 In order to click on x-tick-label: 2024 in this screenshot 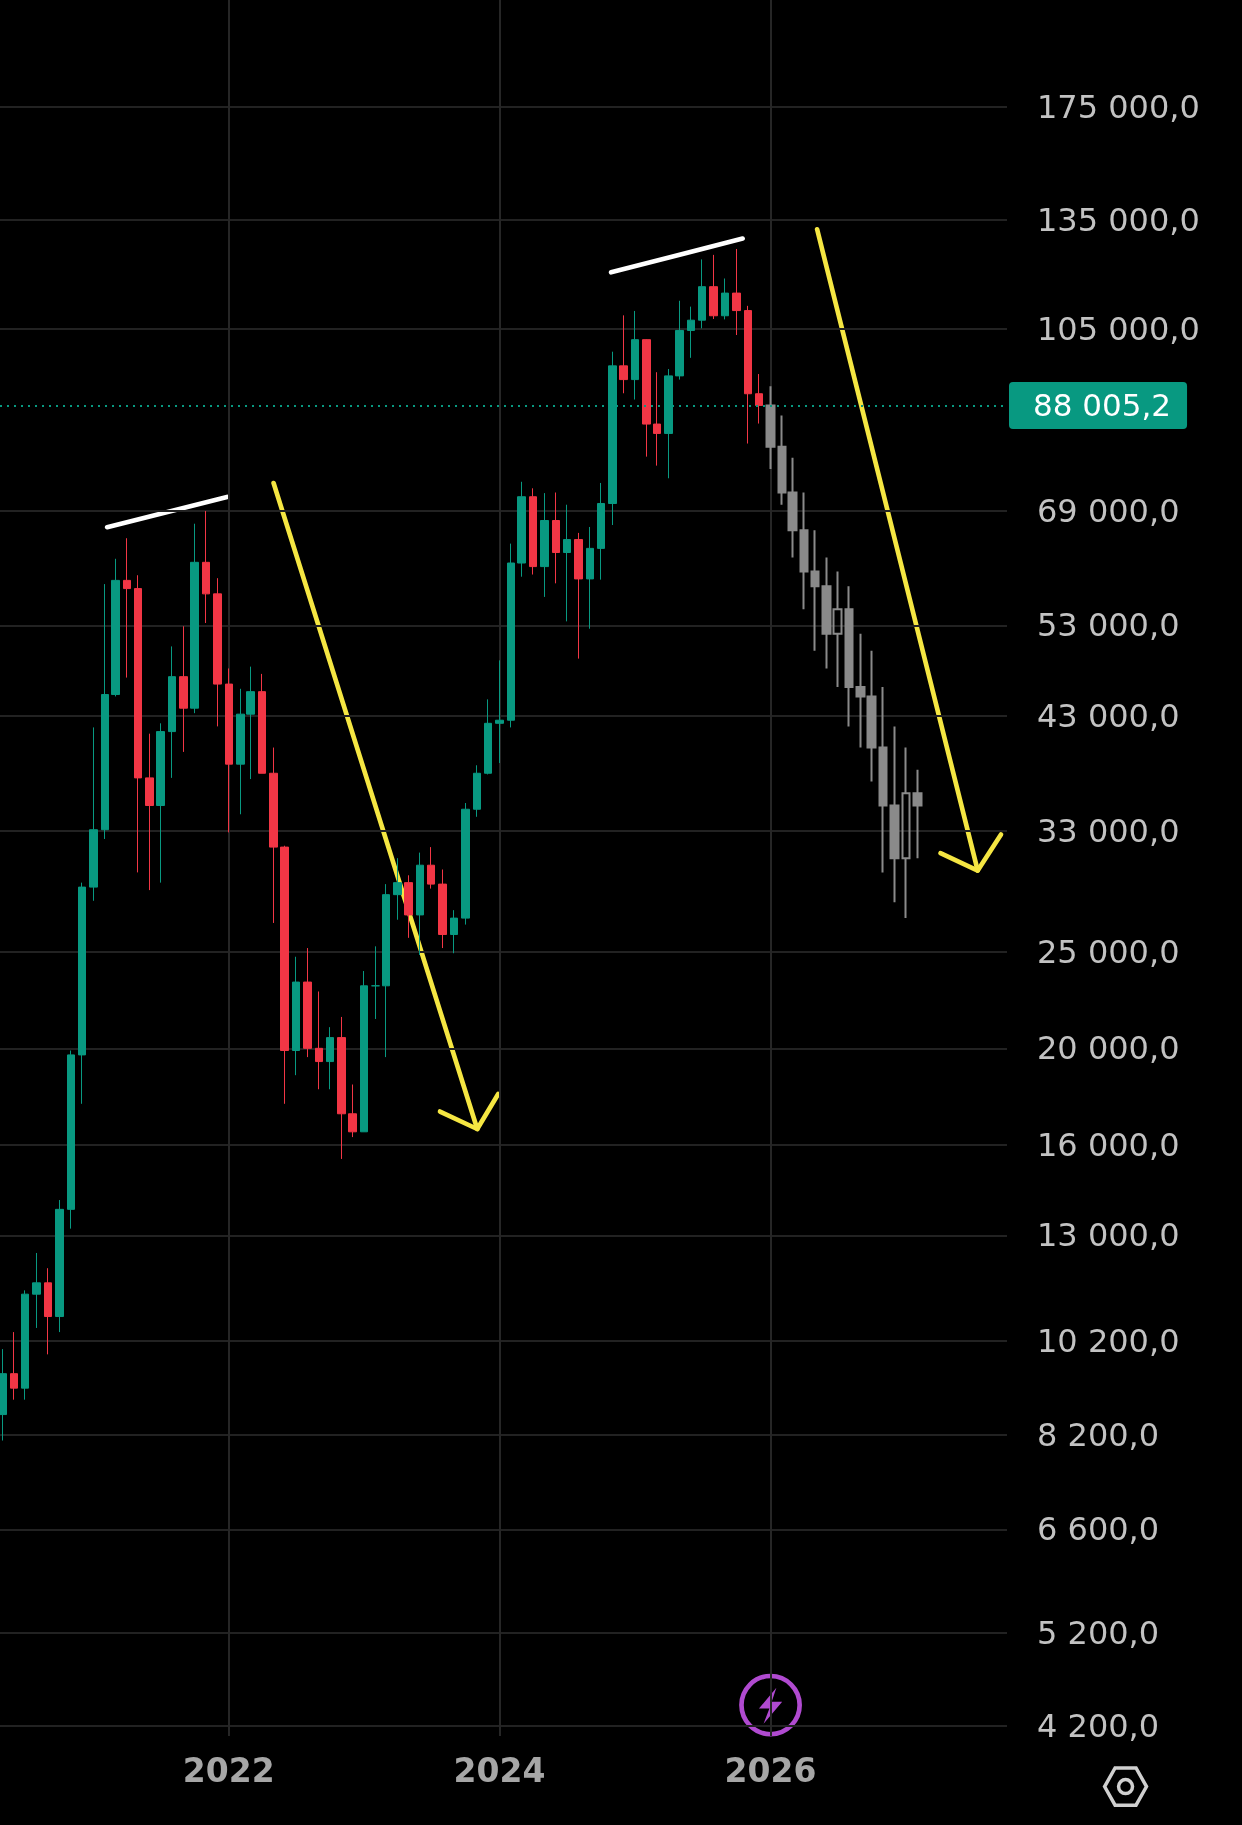, I will do `click(499, 1770)`.